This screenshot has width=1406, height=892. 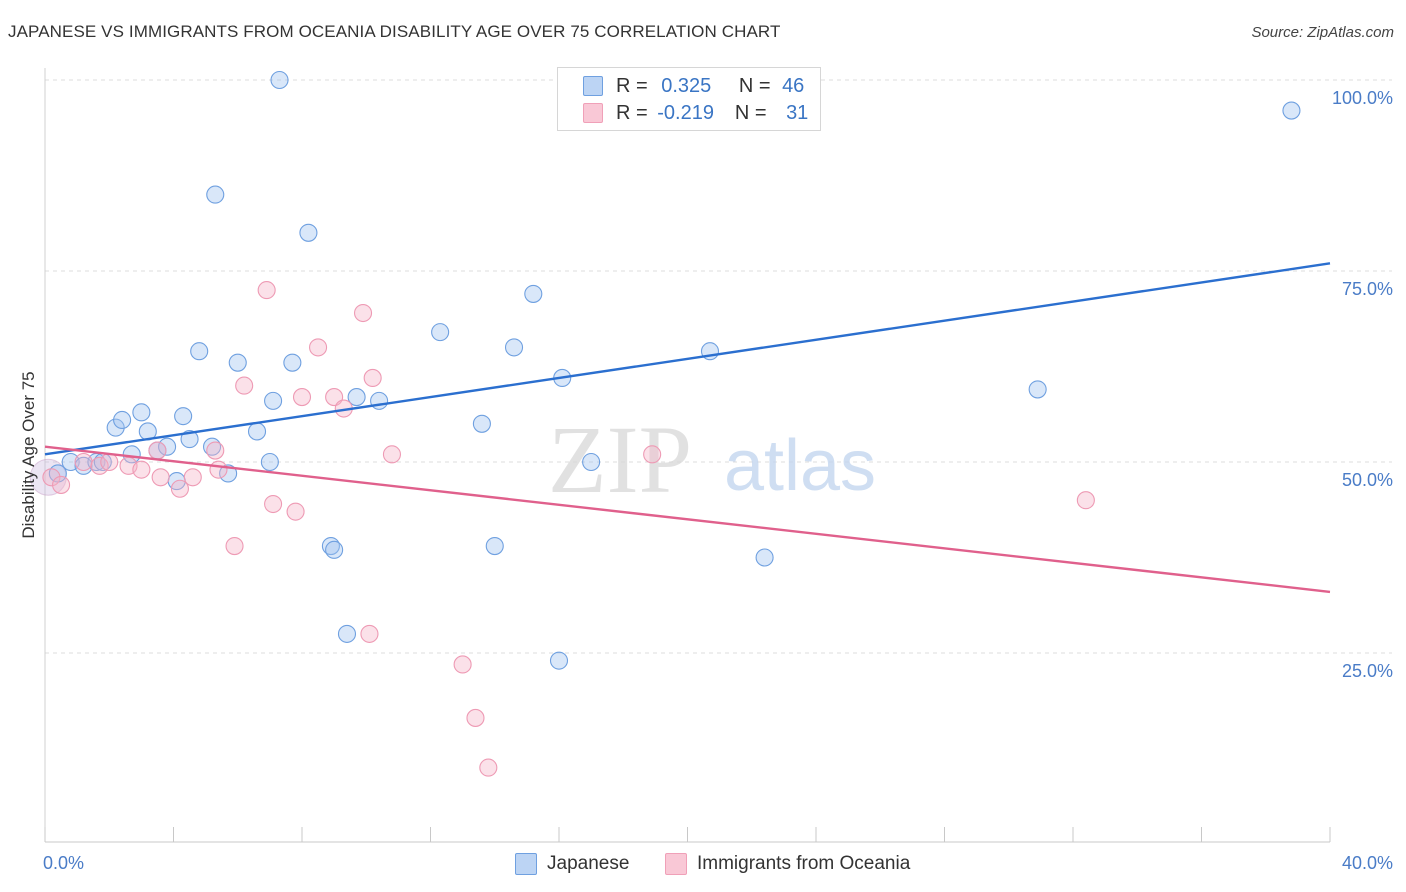 I want to click on bottom-legend-oceania: Immigrants from Oceania, so click(x=787, y=864).